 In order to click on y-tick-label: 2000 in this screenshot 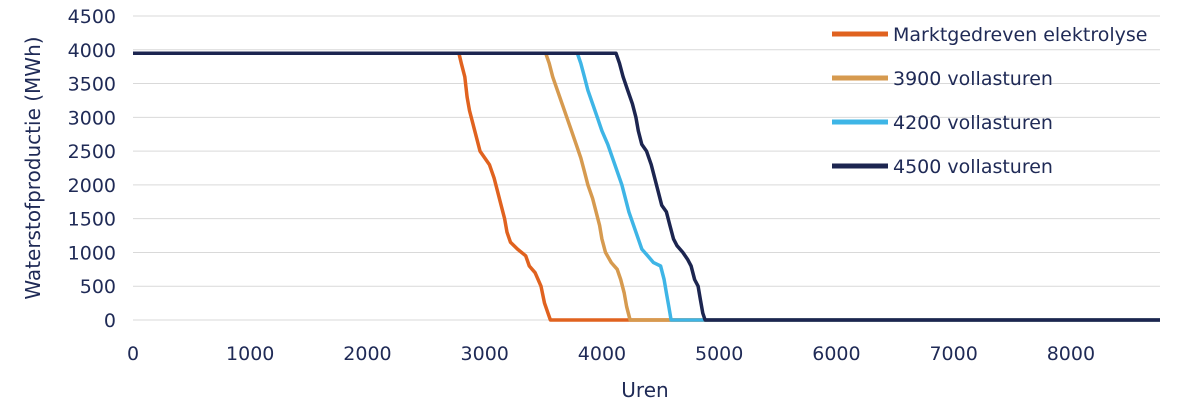, I will do `click(92, 186)`.